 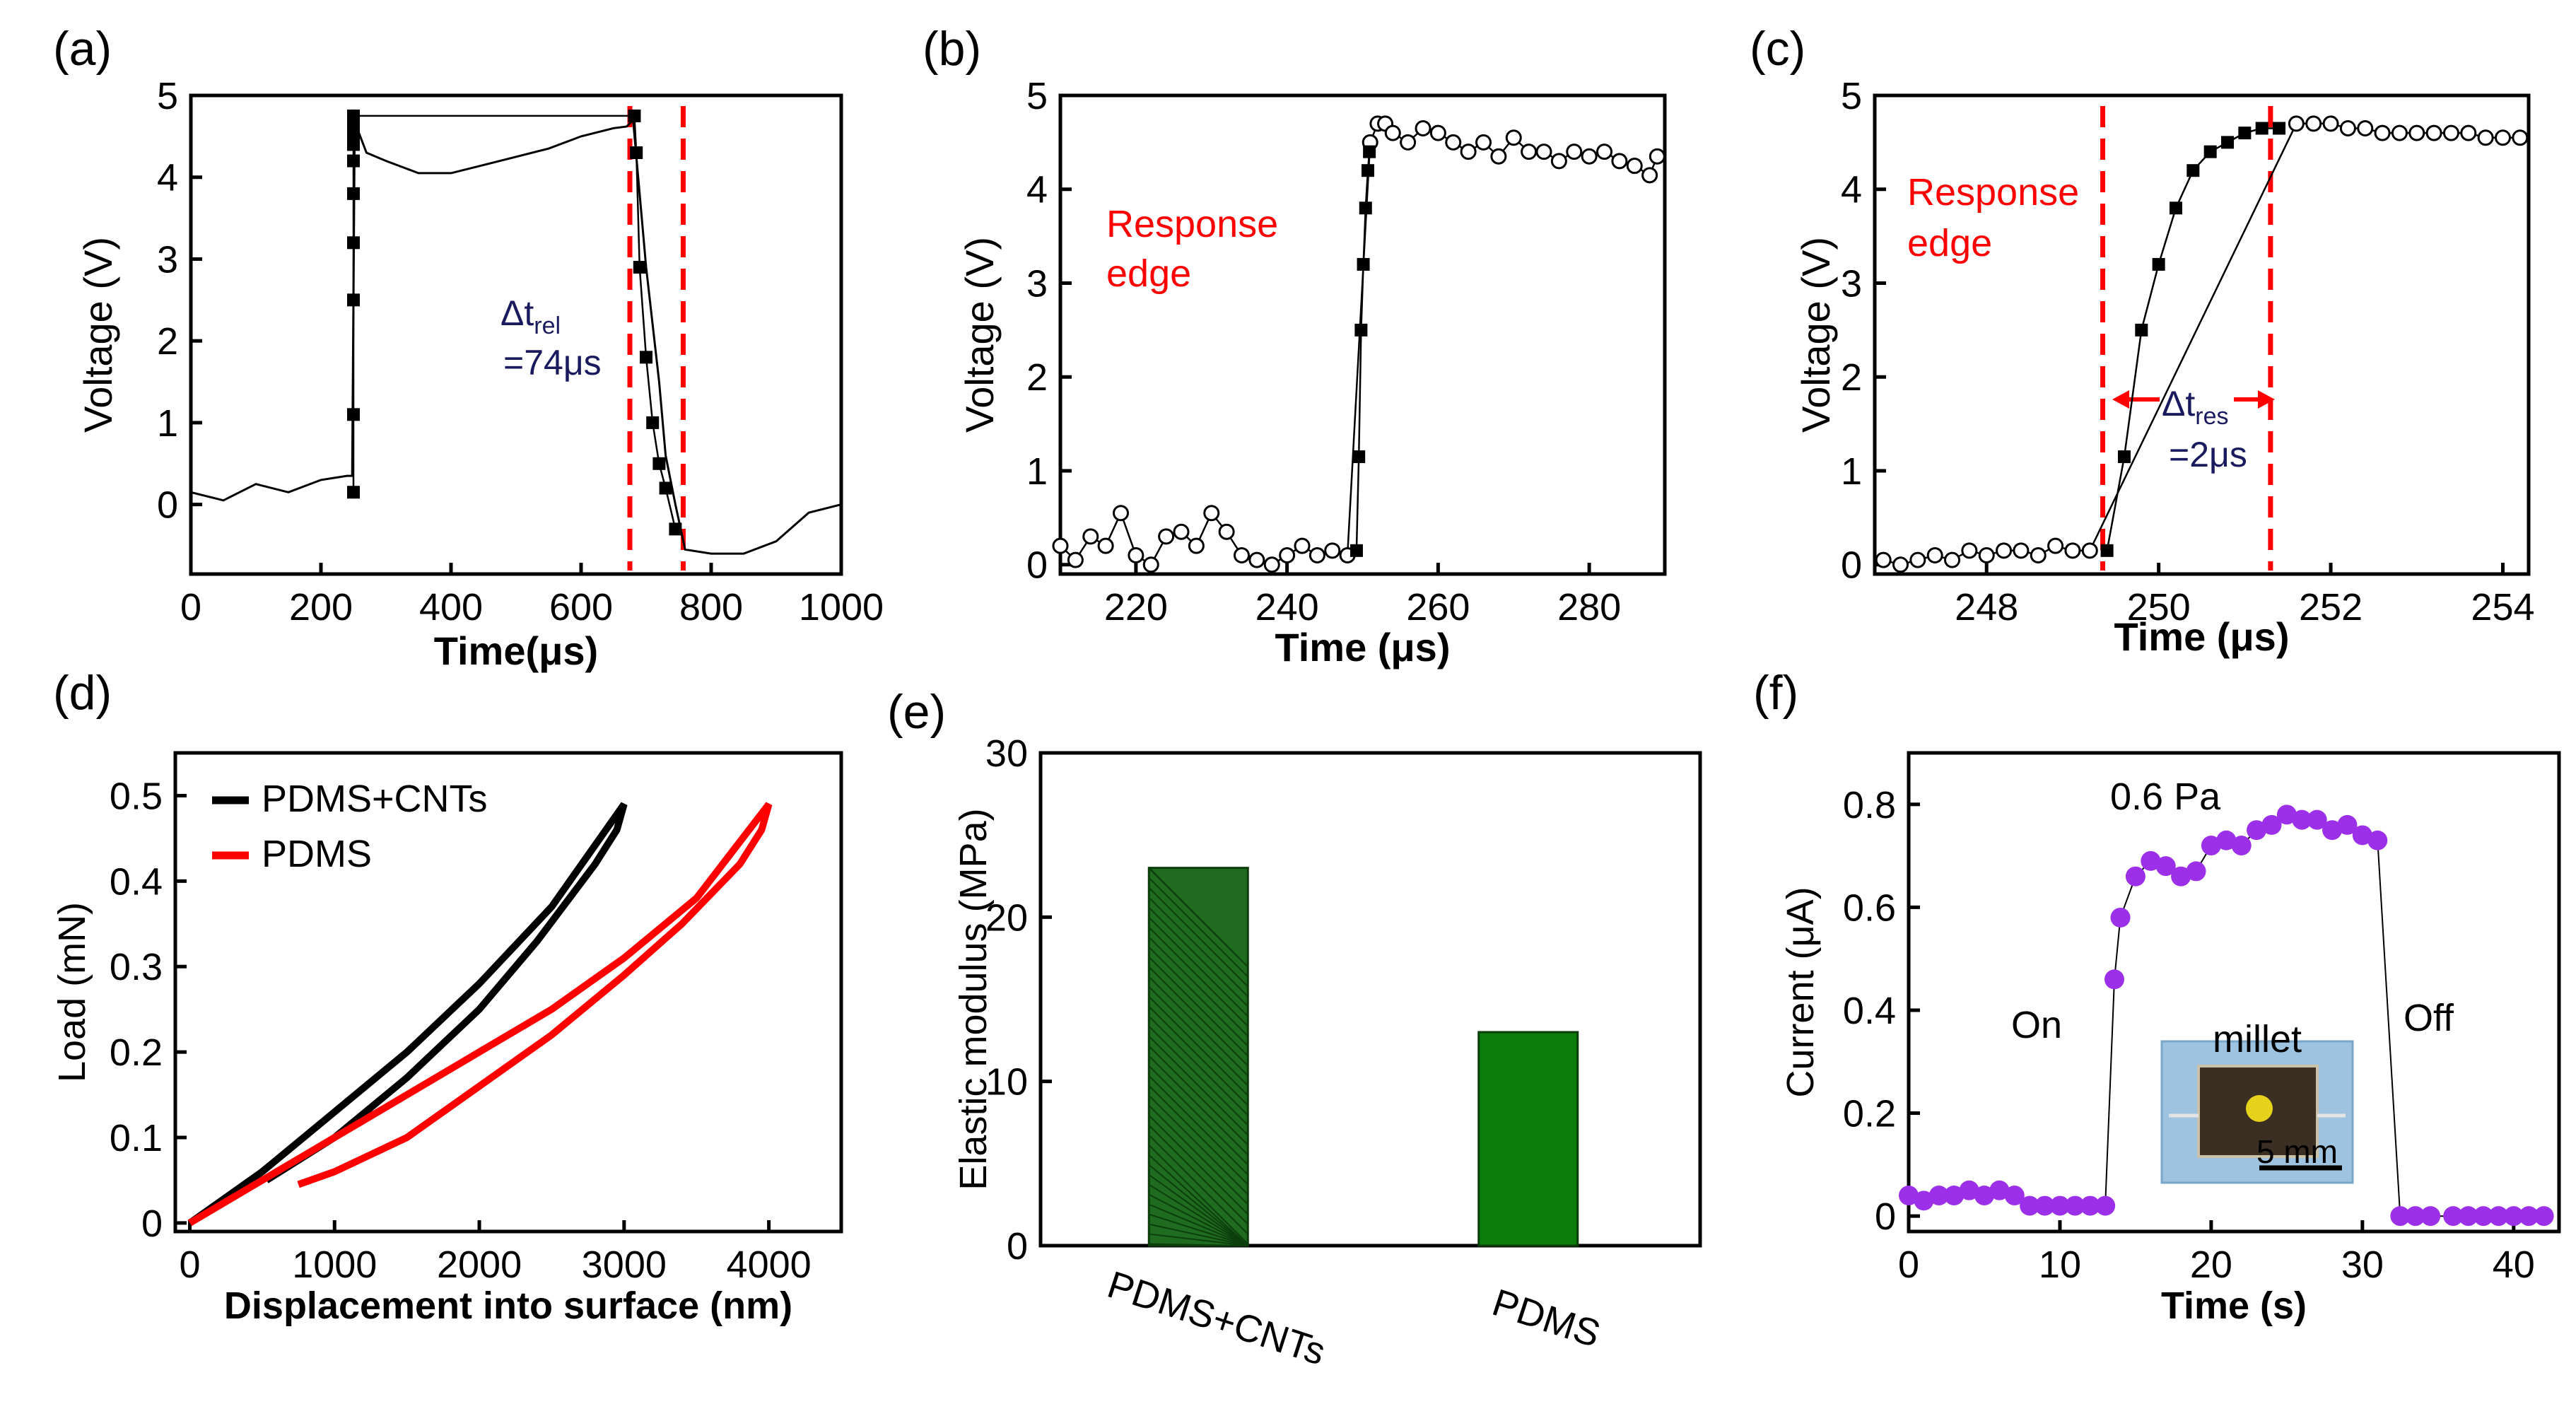 I want to click on x-tick-label-c: 254, so click(x=2502, y=607).